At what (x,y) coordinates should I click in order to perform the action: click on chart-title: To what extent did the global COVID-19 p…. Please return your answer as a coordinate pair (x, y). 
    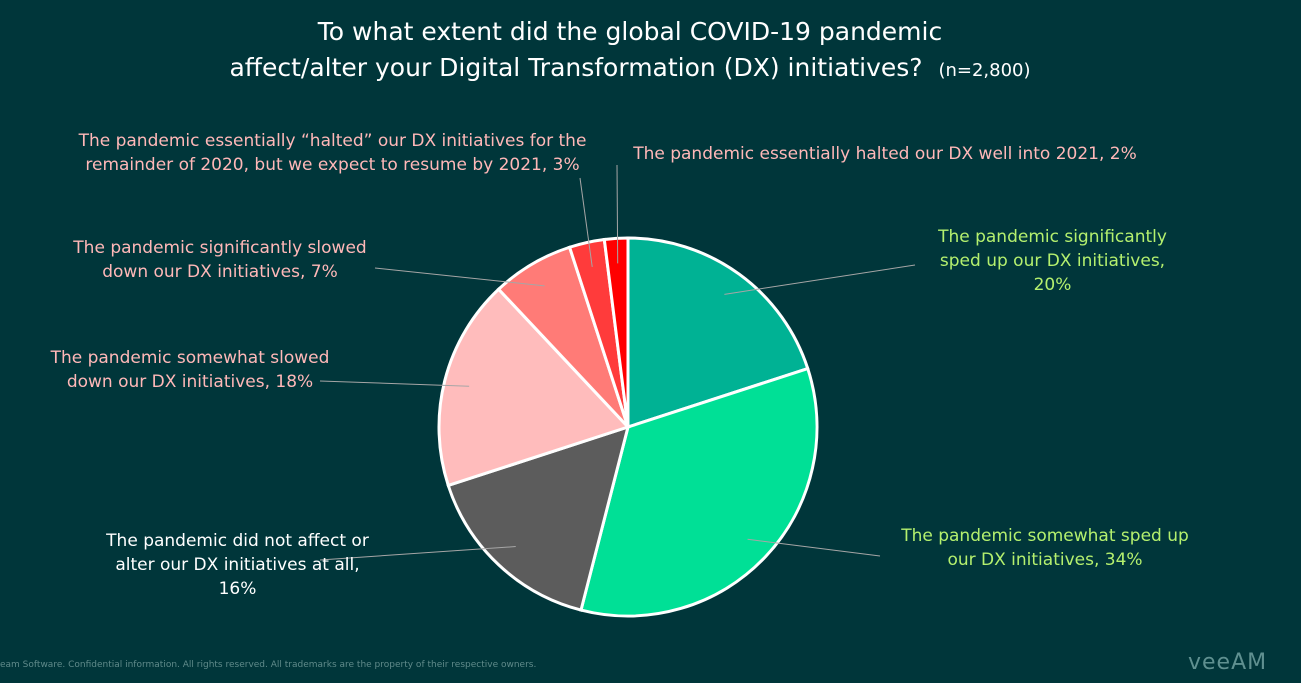
    Looking at the image, I should click on (630, 51).